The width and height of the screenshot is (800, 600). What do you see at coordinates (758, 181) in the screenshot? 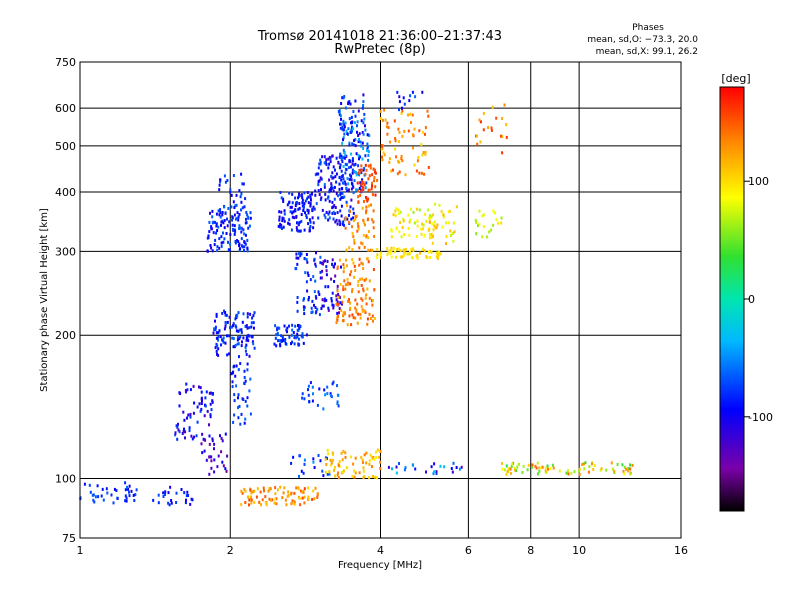
I see `colorbar-tick-label: 100` at bounding box center [758, 181].